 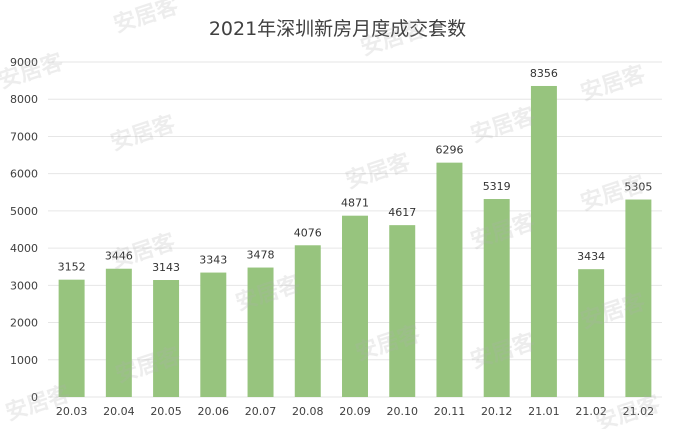 I want to click on data-label: 6296, so click(x=449, y=150).